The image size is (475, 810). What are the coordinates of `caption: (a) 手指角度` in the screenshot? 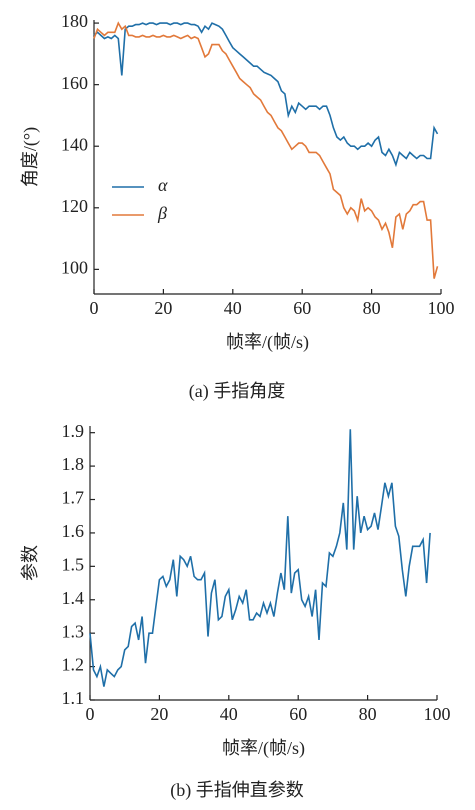 It's located at (237, 391).